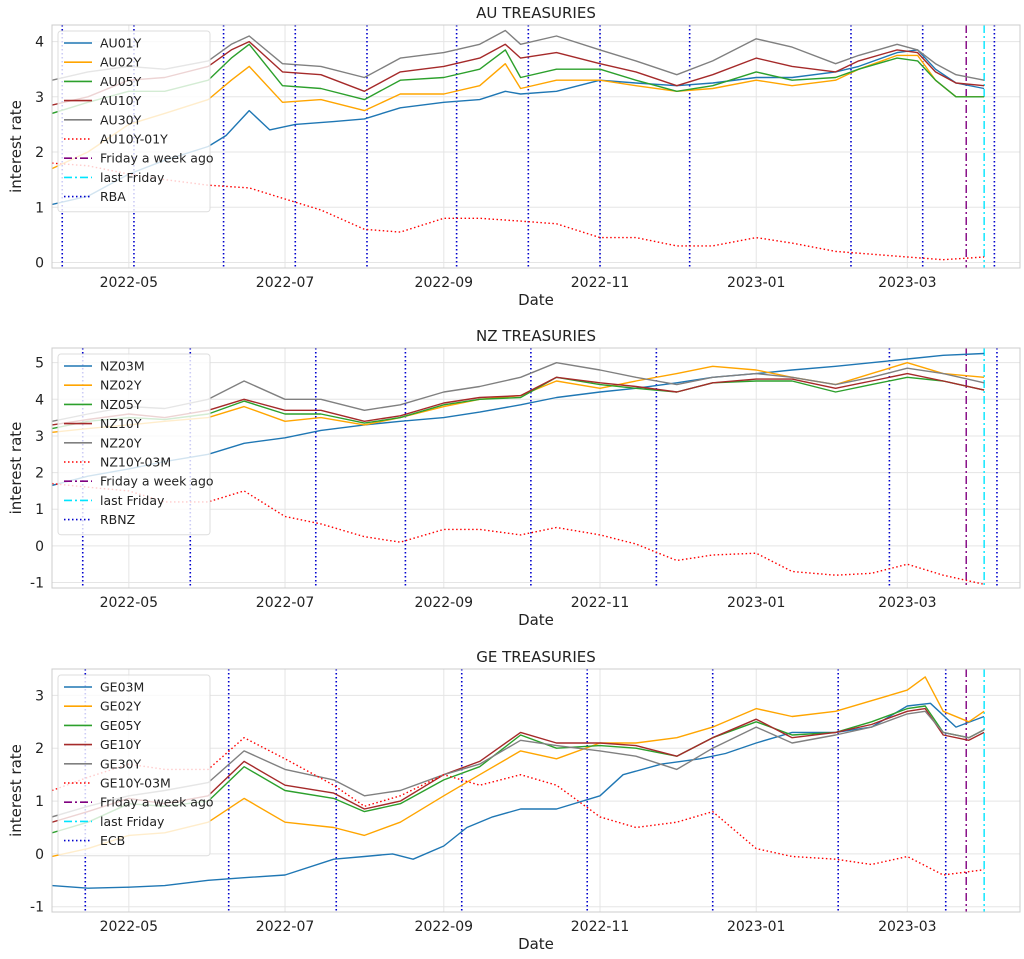 Image resolution: width=1024 pixels, height=959 pixels. Describe the element at coordinates (117, 519) in the screenshot. I see `legend-label: RBNZ` at that location.